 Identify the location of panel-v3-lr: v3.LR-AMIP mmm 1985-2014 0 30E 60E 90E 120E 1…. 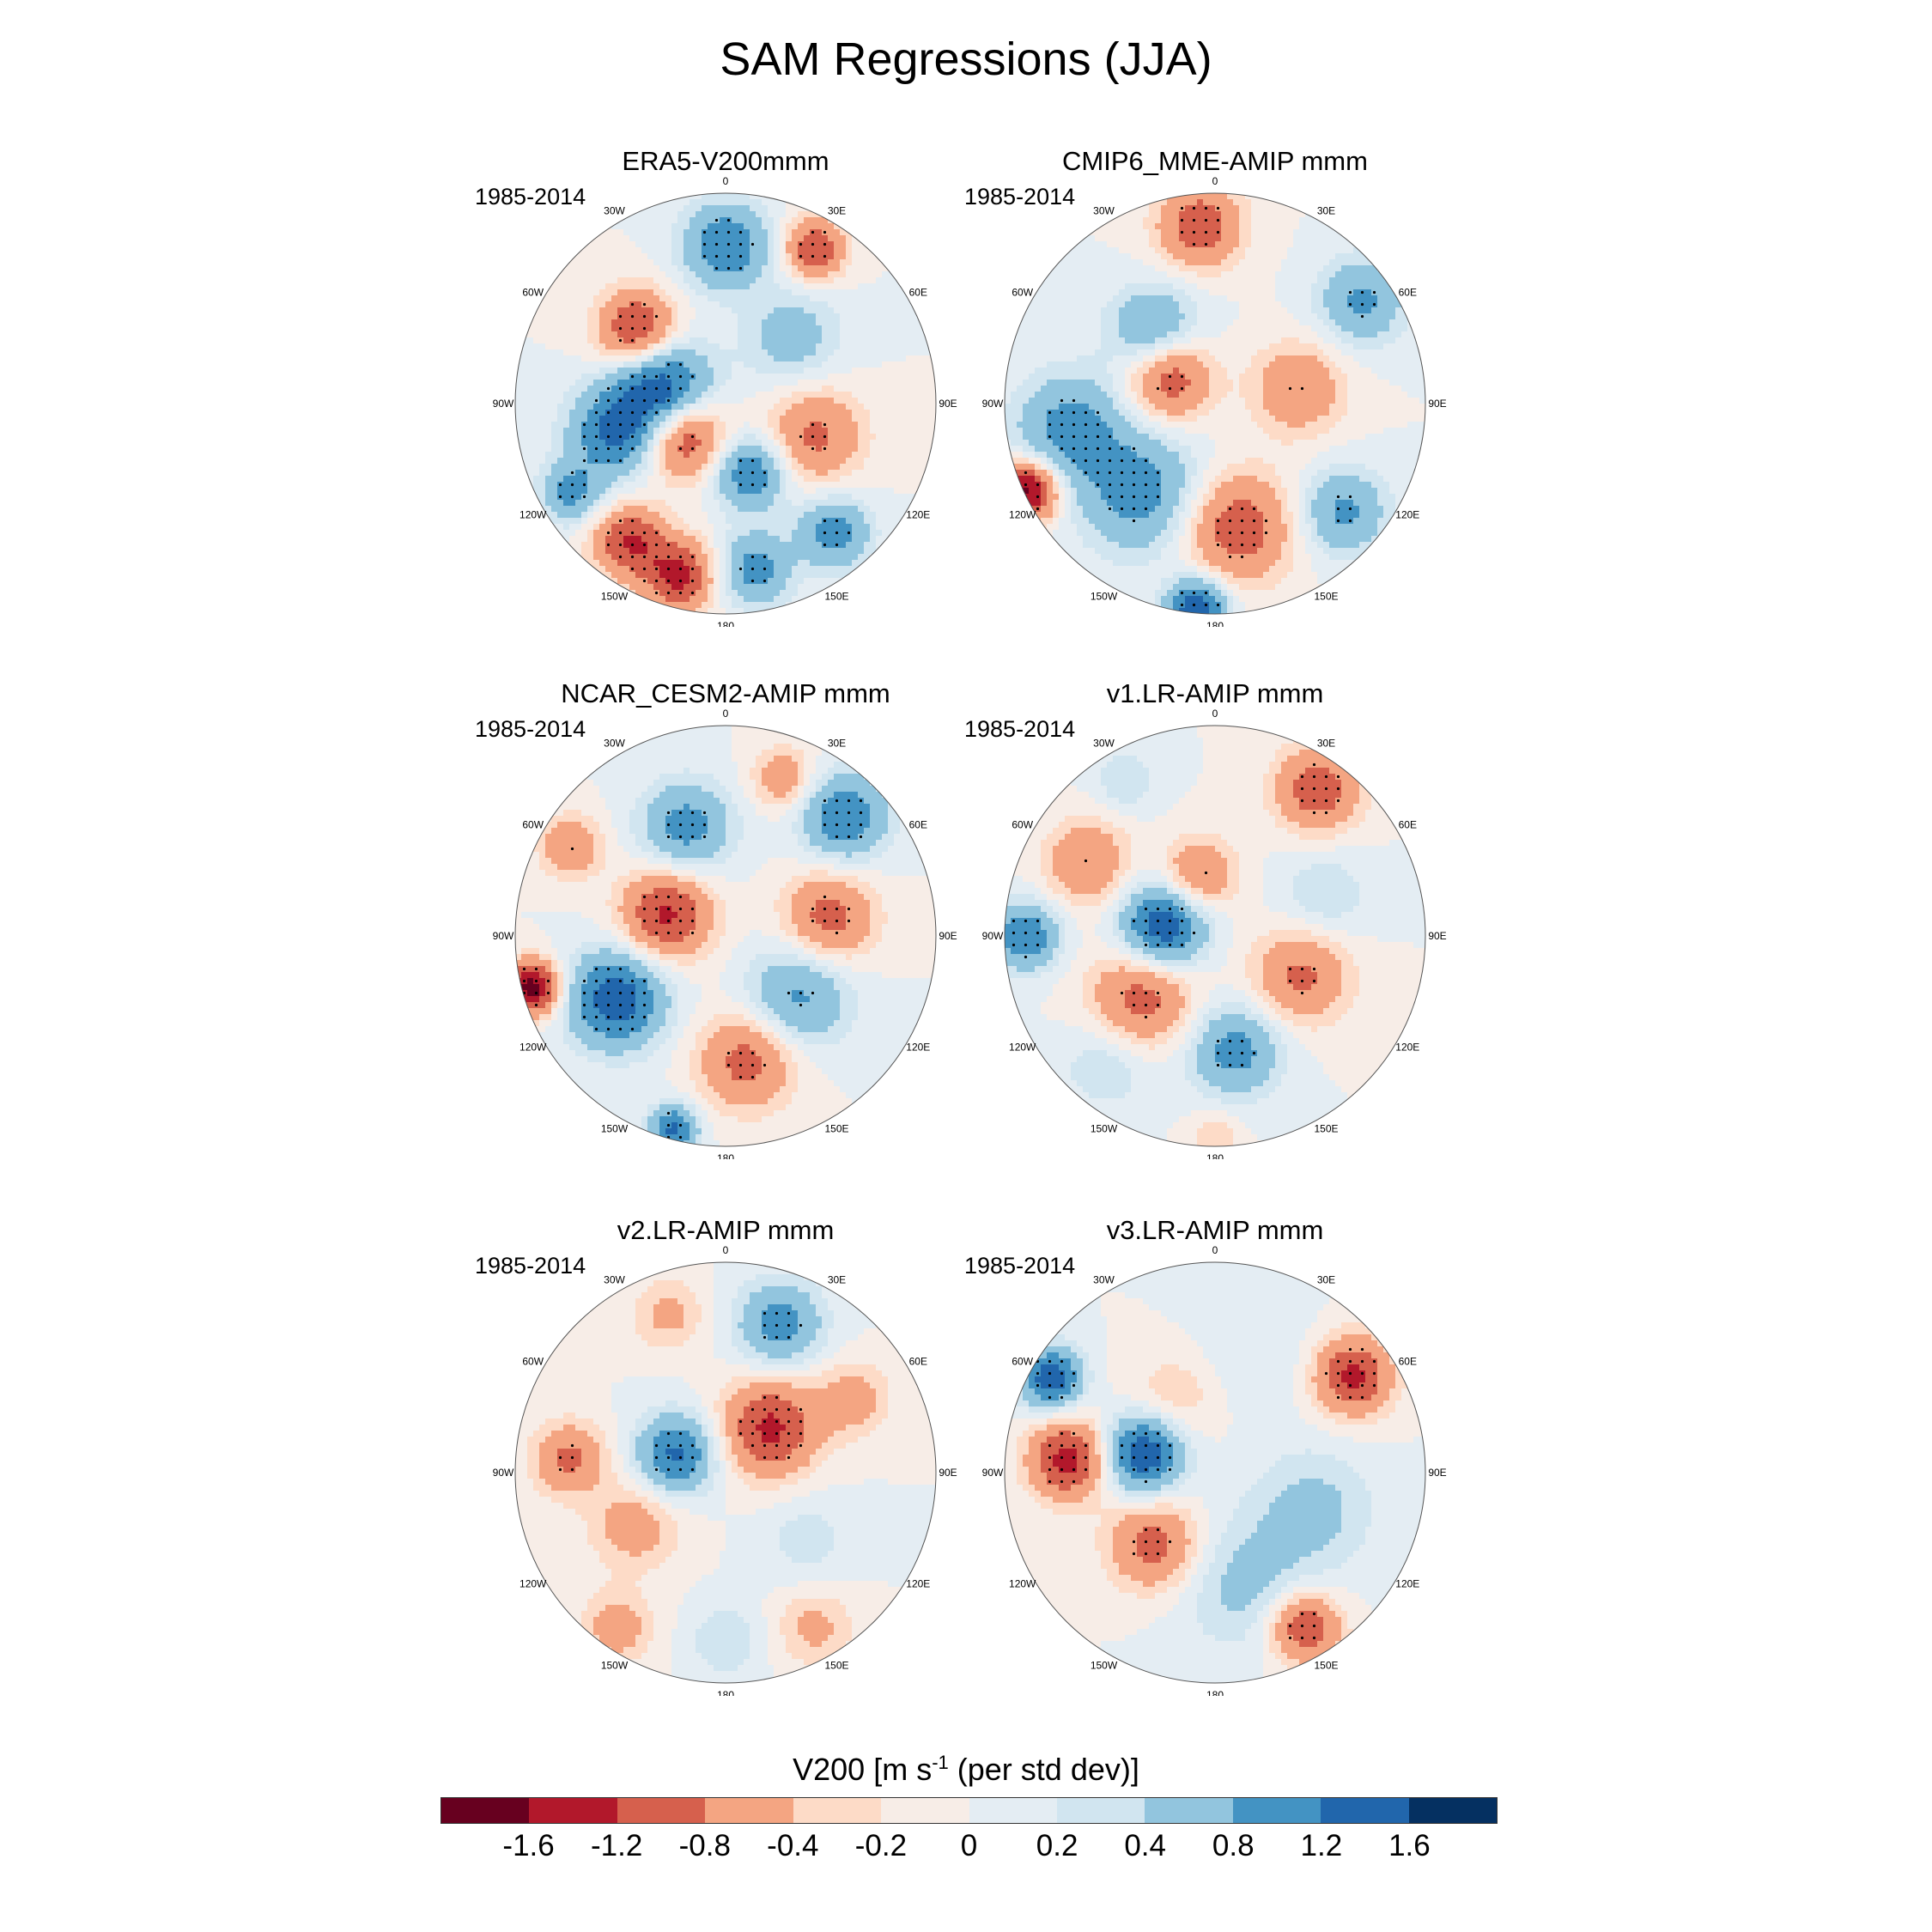
(1215, 1455).